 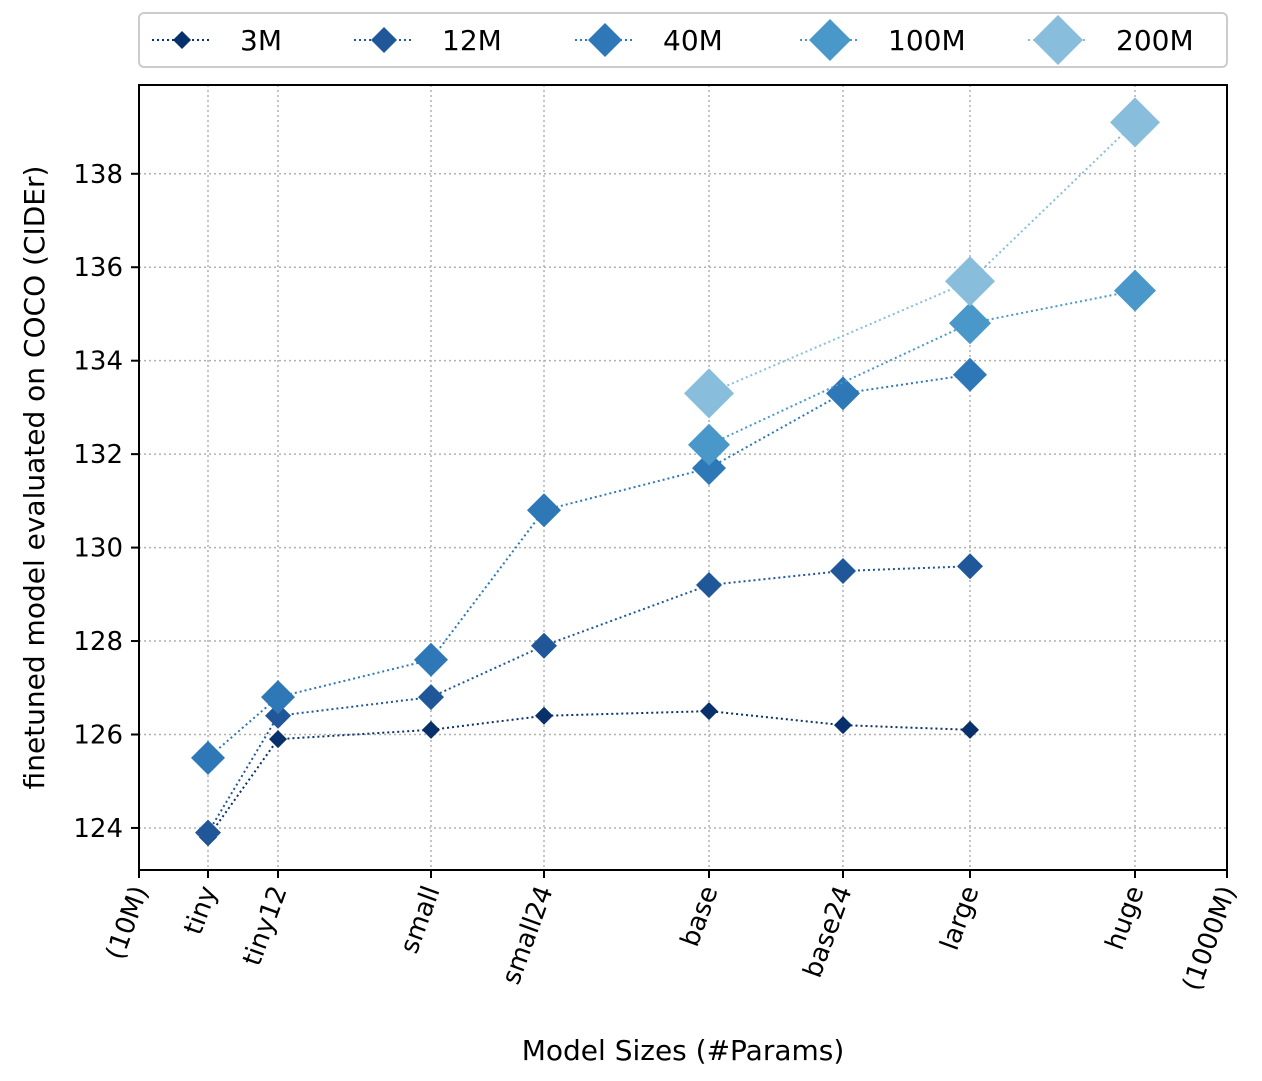 What do you see at coordinates (201, 910) in the screenshot?
I see `x-tick-label: tiny` at bounding box center [201, 910].